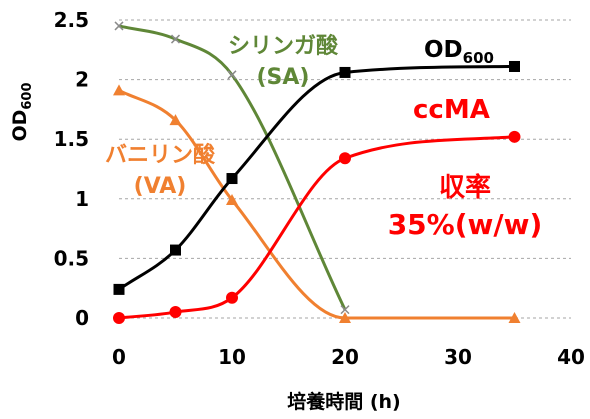 Image resolution: width=590 pixels, height=419 pixels. I want to click on legend-label-od: OD600, so click(459, 52).